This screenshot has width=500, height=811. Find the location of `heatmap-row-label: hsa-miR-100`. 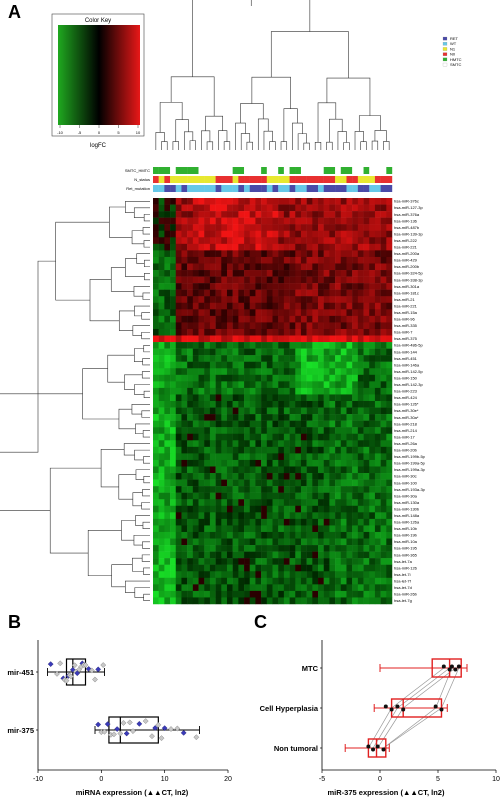

heatmap-row-label: hsa-miR-100 is located at coordinates (406, 482).